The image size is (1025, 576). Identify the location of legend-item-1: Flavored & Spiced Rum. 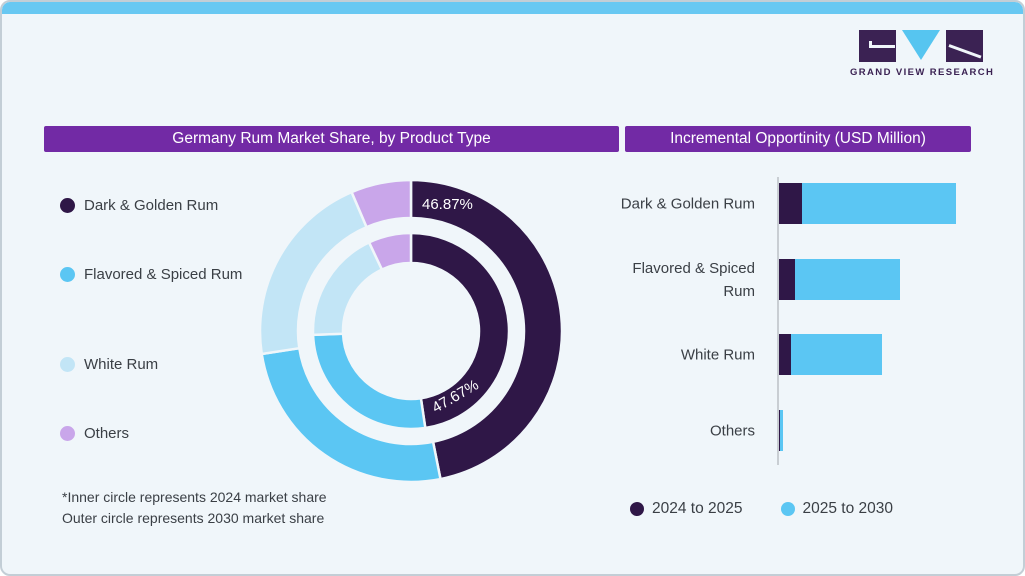
(154, 275).